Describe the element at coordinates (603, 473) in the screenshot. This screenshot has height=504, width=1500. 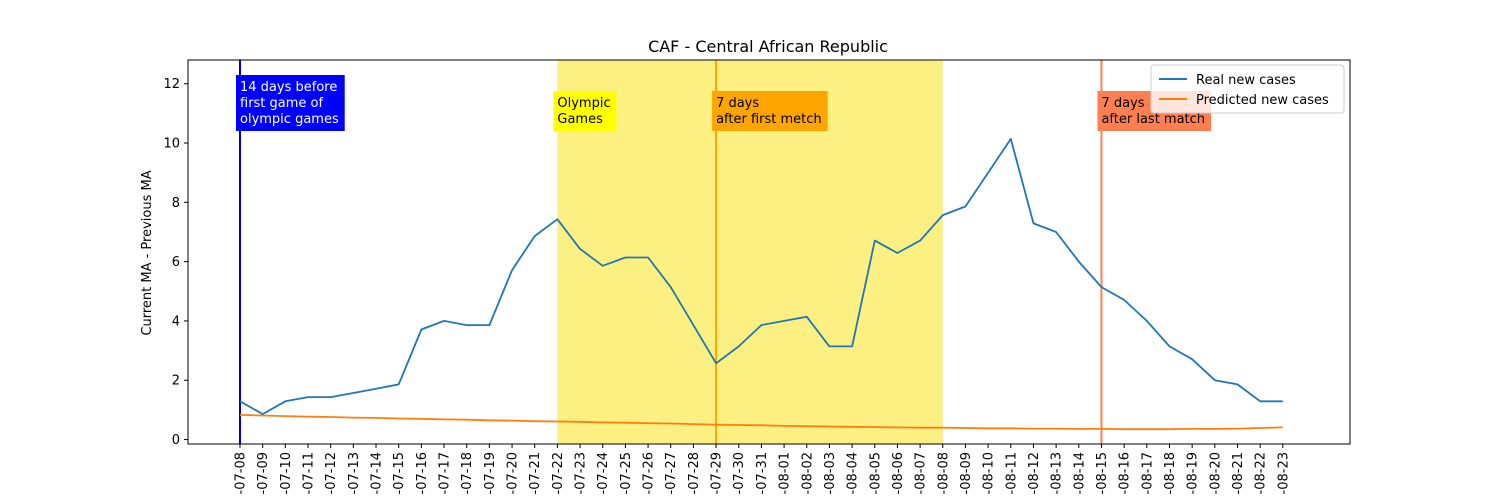
I see `x-tick-label: -07-24` at that location.